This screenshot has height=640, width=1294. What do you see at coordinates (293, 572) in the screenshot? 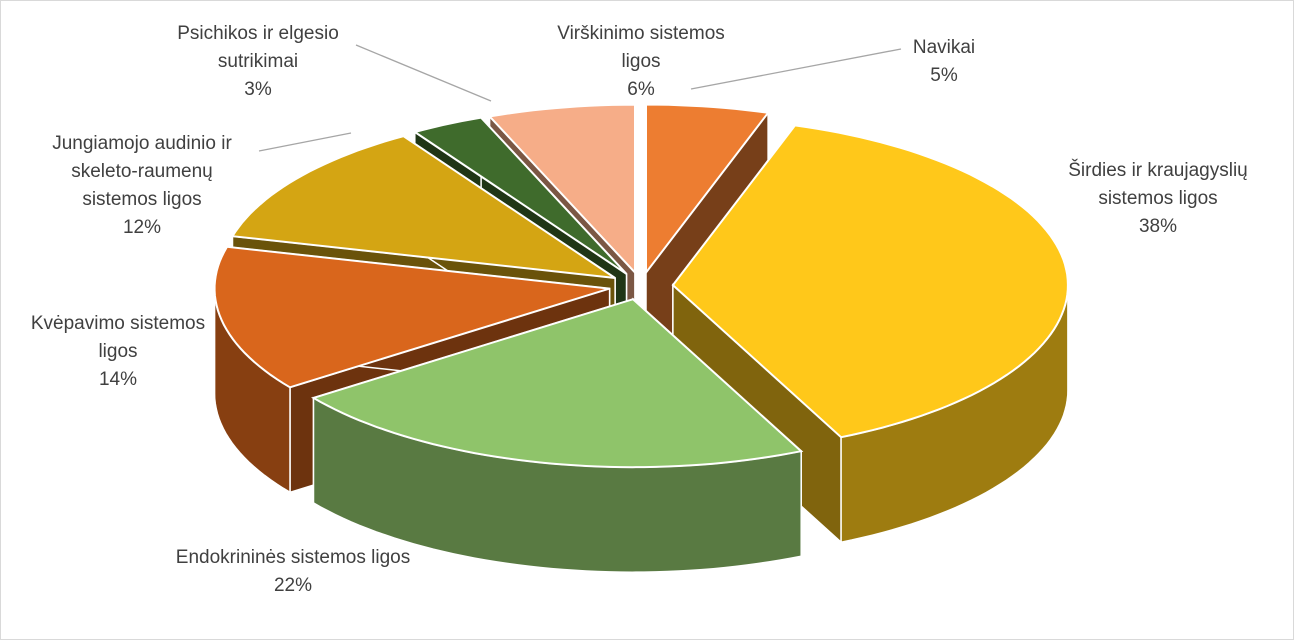
I see `data-label: Endokrininės sistemos ligos 22%` at bounding box center [293, 572].